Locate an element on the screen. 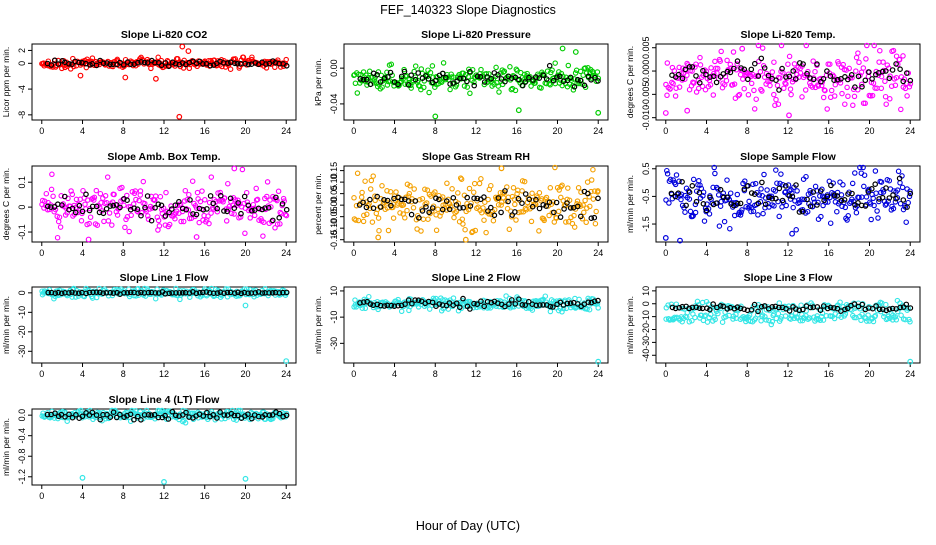 This screenshot has height=545, width=936. y-tick-label: 0.005 is located at coordinates (646, 47).